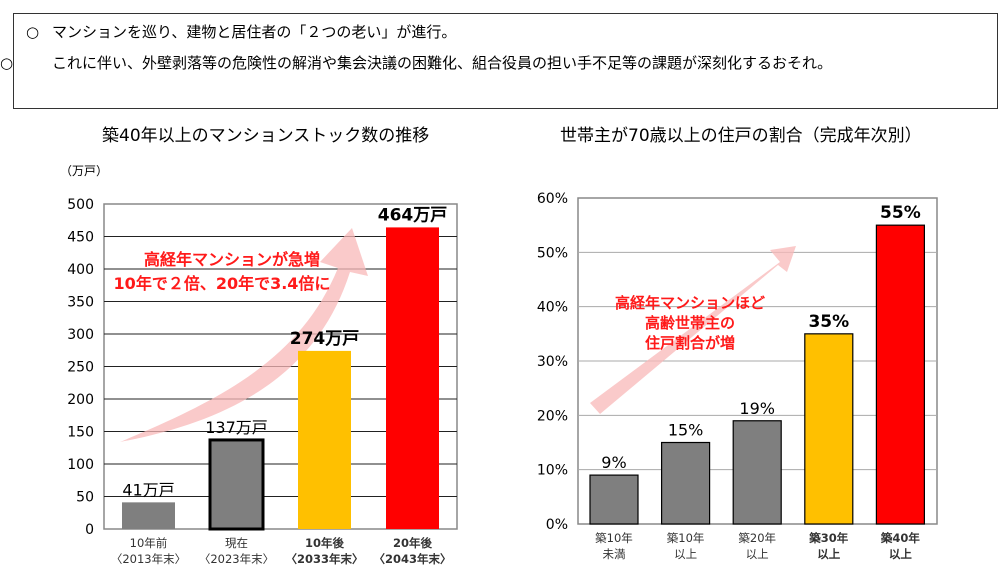  Describe the element at coordinates (741, 136) in the screenshot. I see `right-chart-title: 世帯主が70歳以上の住戸の割合（完成年次別）` at that location.